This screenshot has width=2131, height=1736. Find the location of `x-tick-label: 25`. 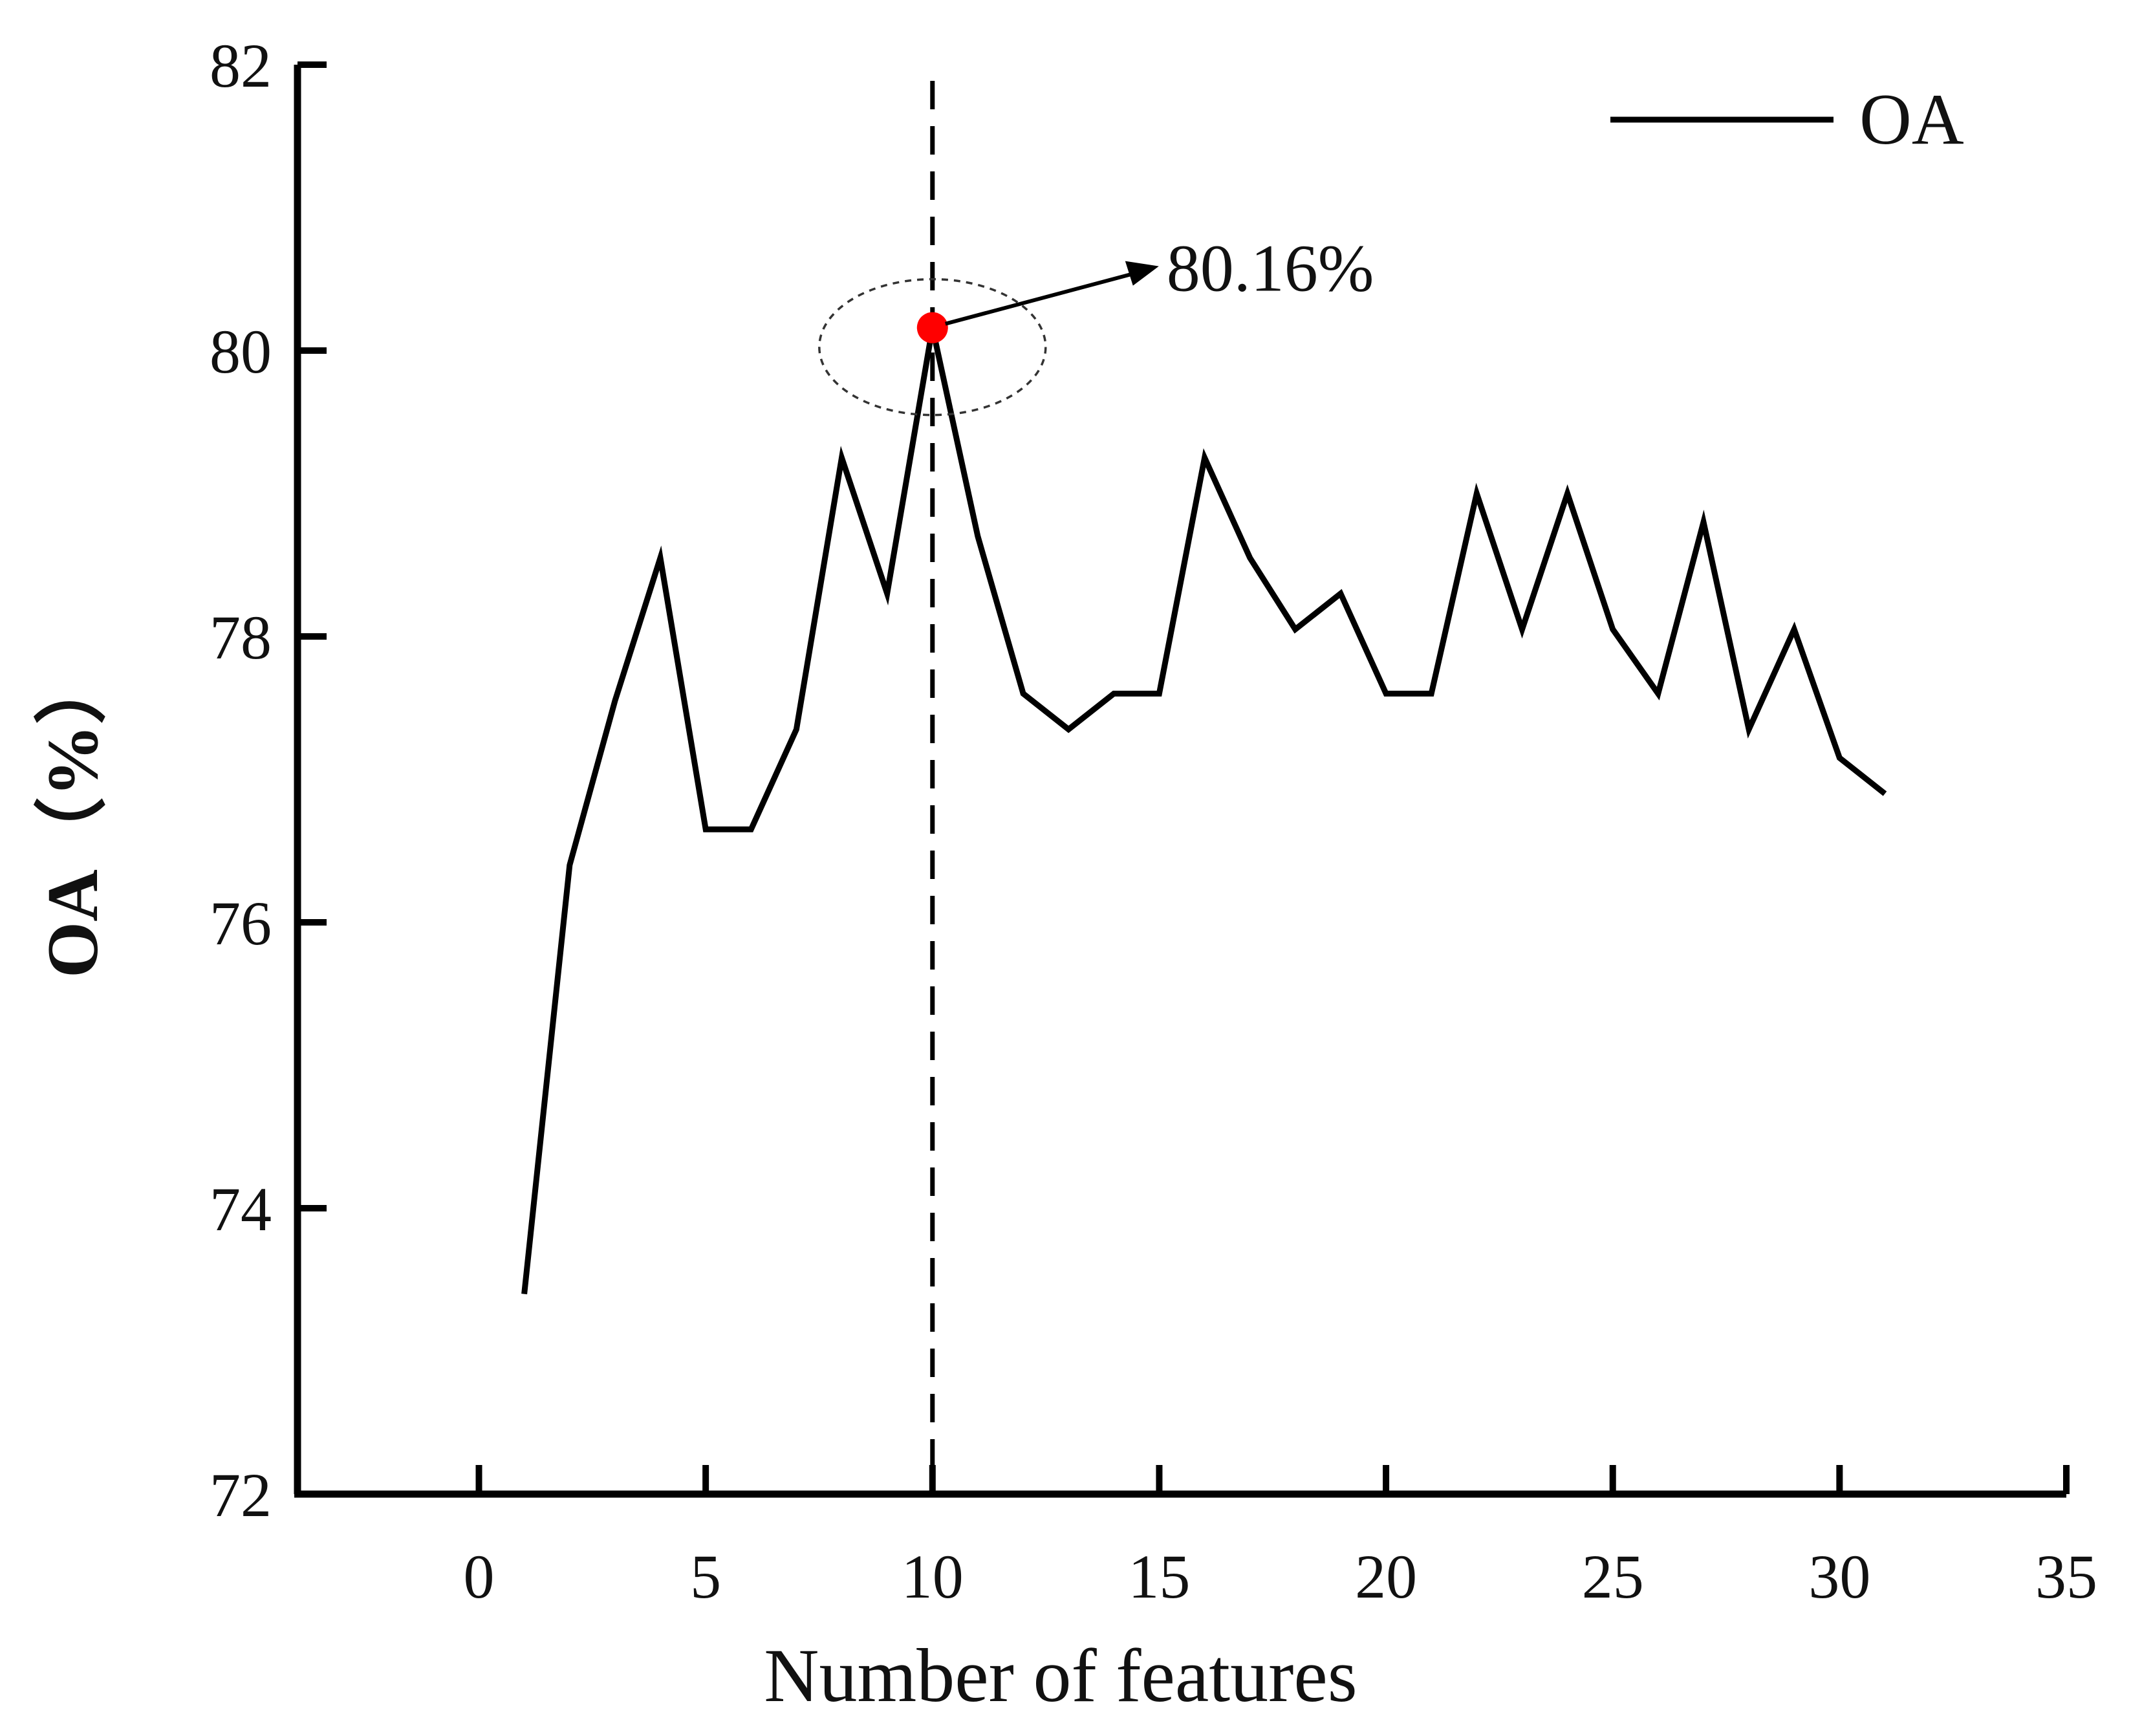

x-tick-label: 25 is located at coordinates (1613, 1576).